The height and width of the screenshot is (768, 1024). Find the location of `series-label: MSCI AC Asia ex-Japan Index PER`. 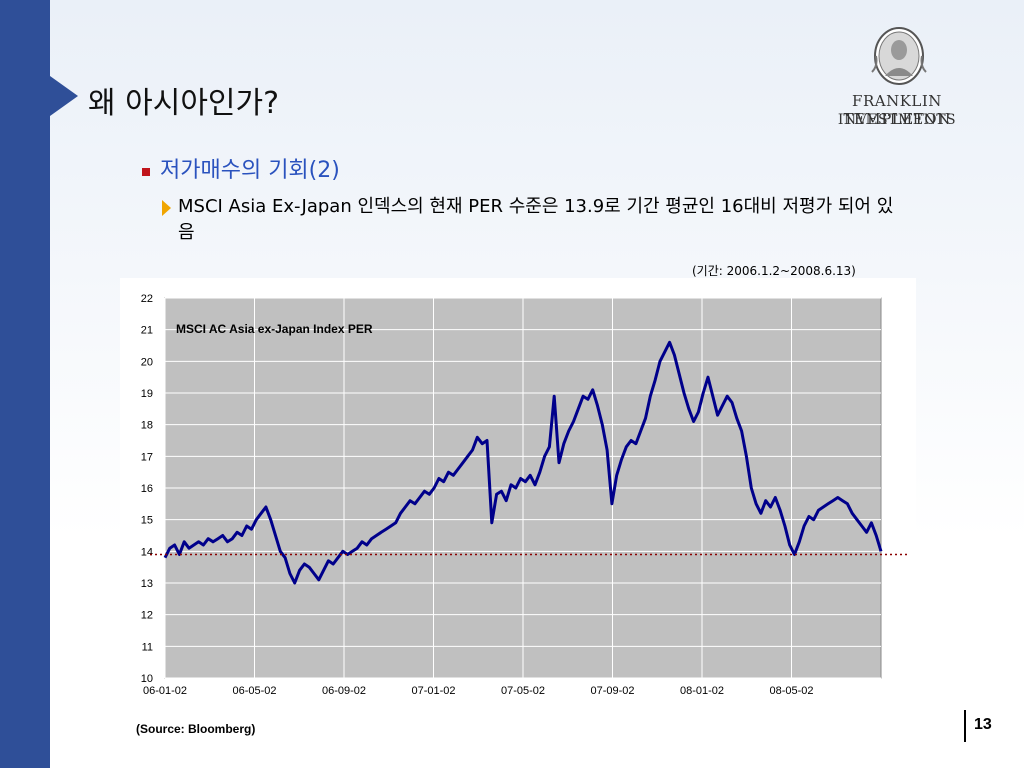

series-label: MSCI AC Asia ex-Japan Index PER is located at coordinates (274, 329).